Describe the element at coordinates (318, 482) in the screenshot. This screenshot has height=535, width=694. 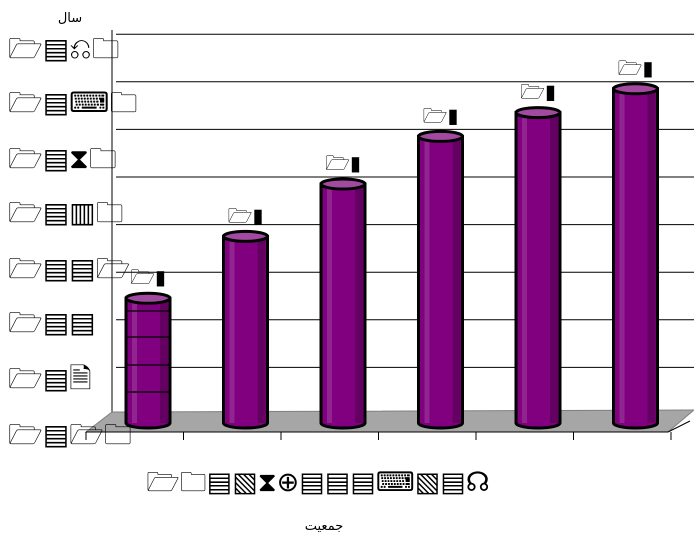
I see `x-tick-labels: 🗁🗀▤▧⧗⊕▤▤▤⌨▧▤☊` at that location.